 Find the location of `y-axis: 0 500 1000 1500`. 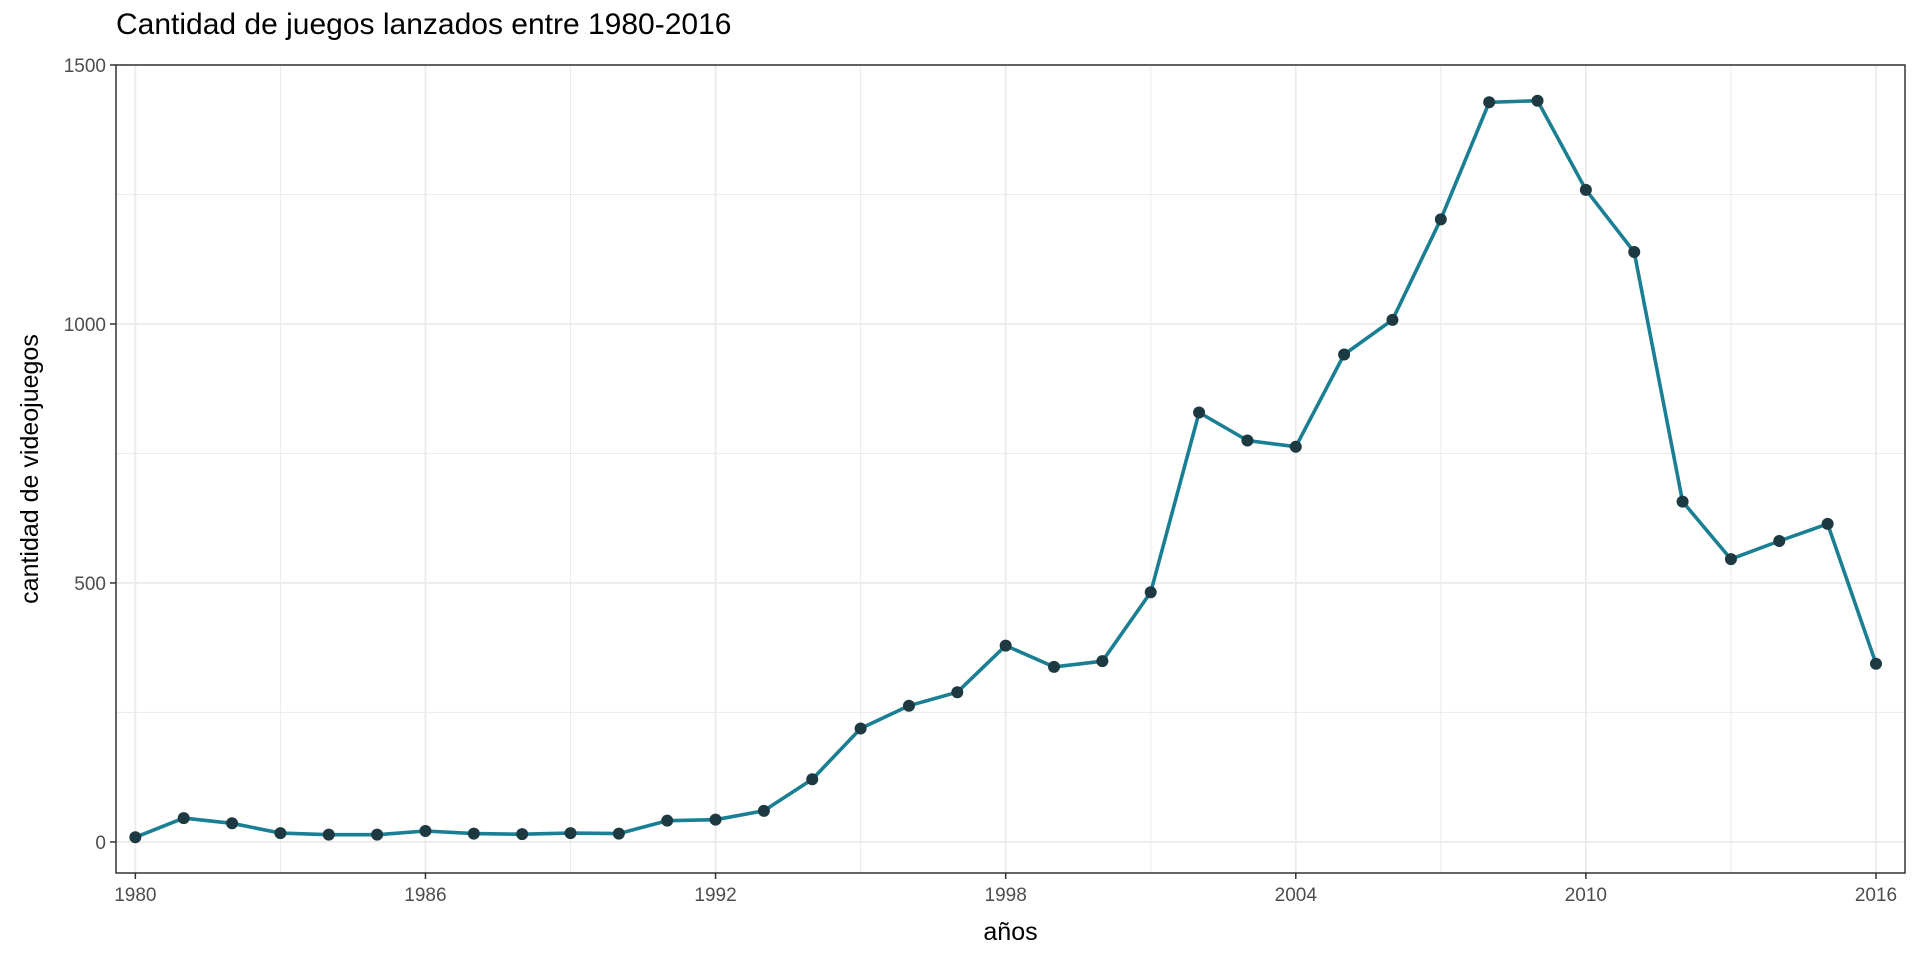

y-axis: 0 500 1000 1500 is located at coordinates (90, 455).